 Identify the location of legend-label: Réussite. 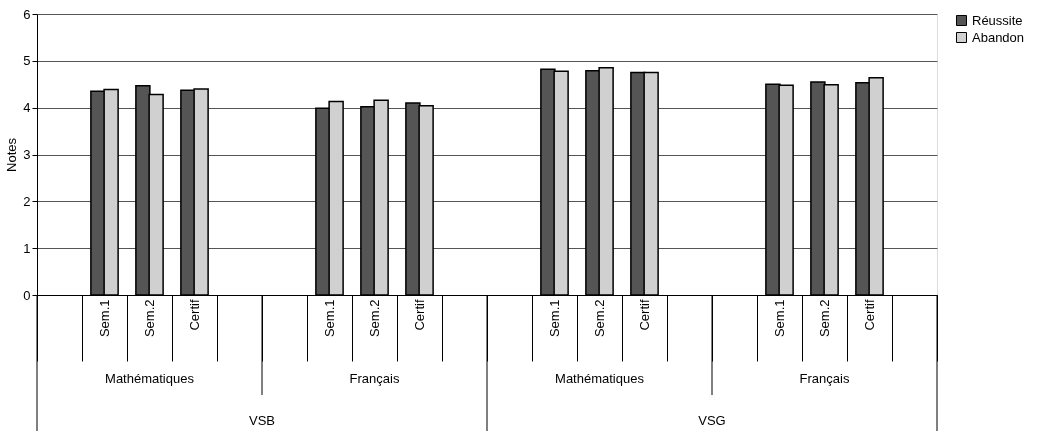
(997, 20).